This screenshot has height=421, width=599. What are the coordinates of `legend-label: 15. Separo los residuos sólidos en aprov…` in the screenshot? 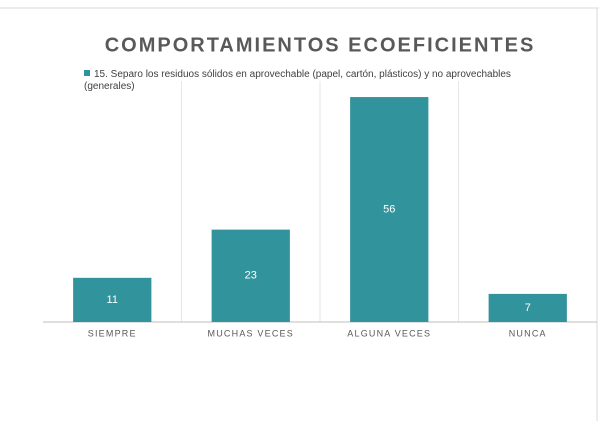 It's located at (297, 80).